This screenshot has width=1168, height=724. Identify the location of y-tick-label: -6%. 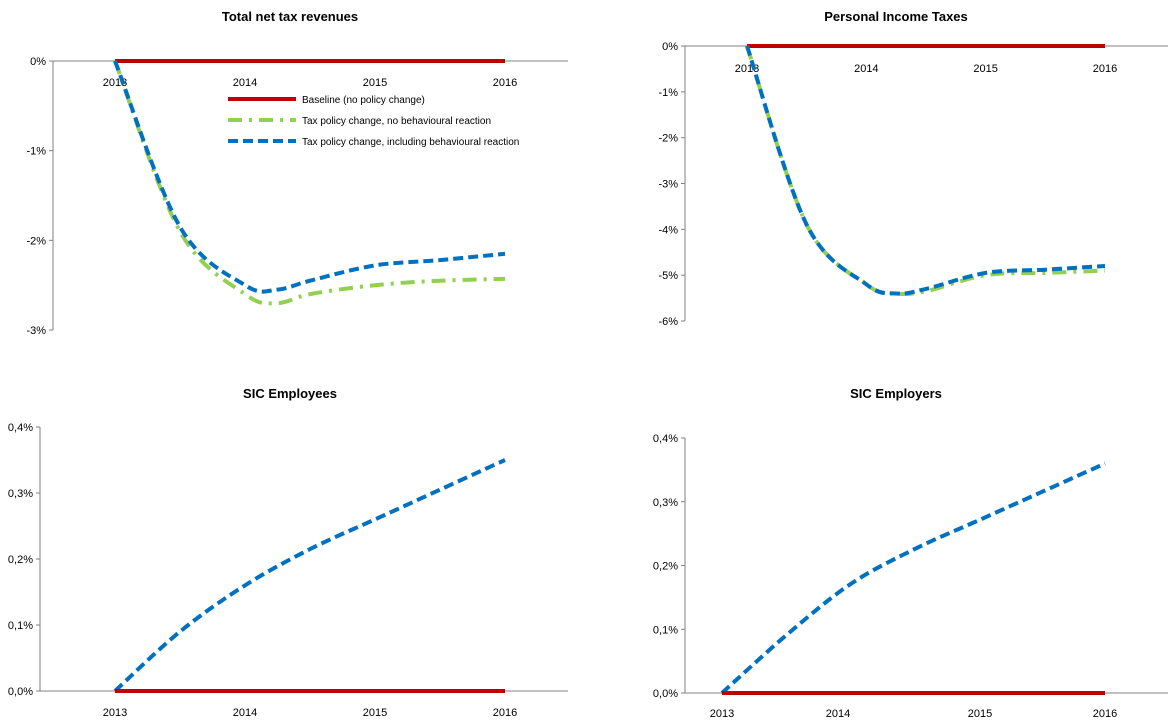
(668, 322).